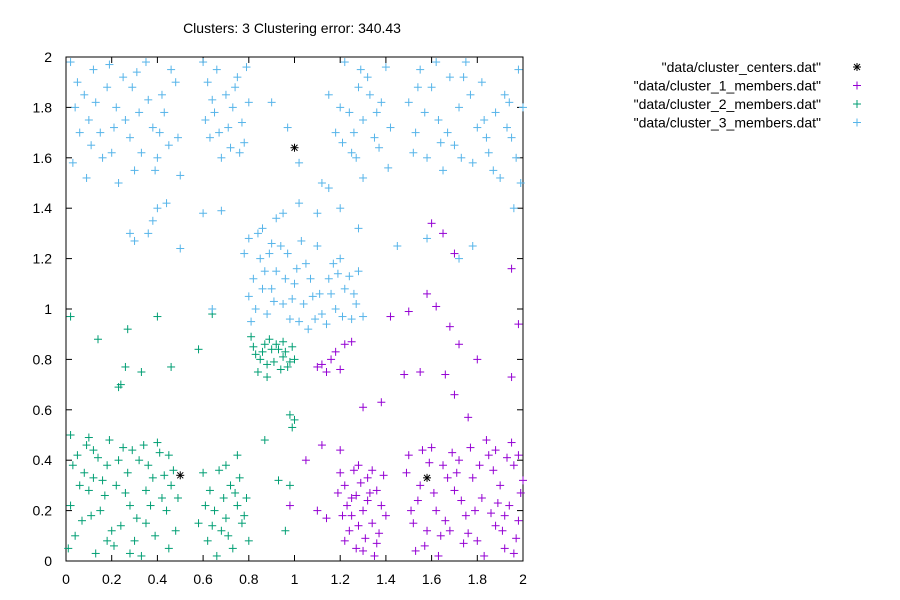 The width and height of the screenshot is (900, 600). What do you see at coordinates (249, 579) in the screenshot?
I see `x-tick-label: 0.8` at bounding box center [249, 579].